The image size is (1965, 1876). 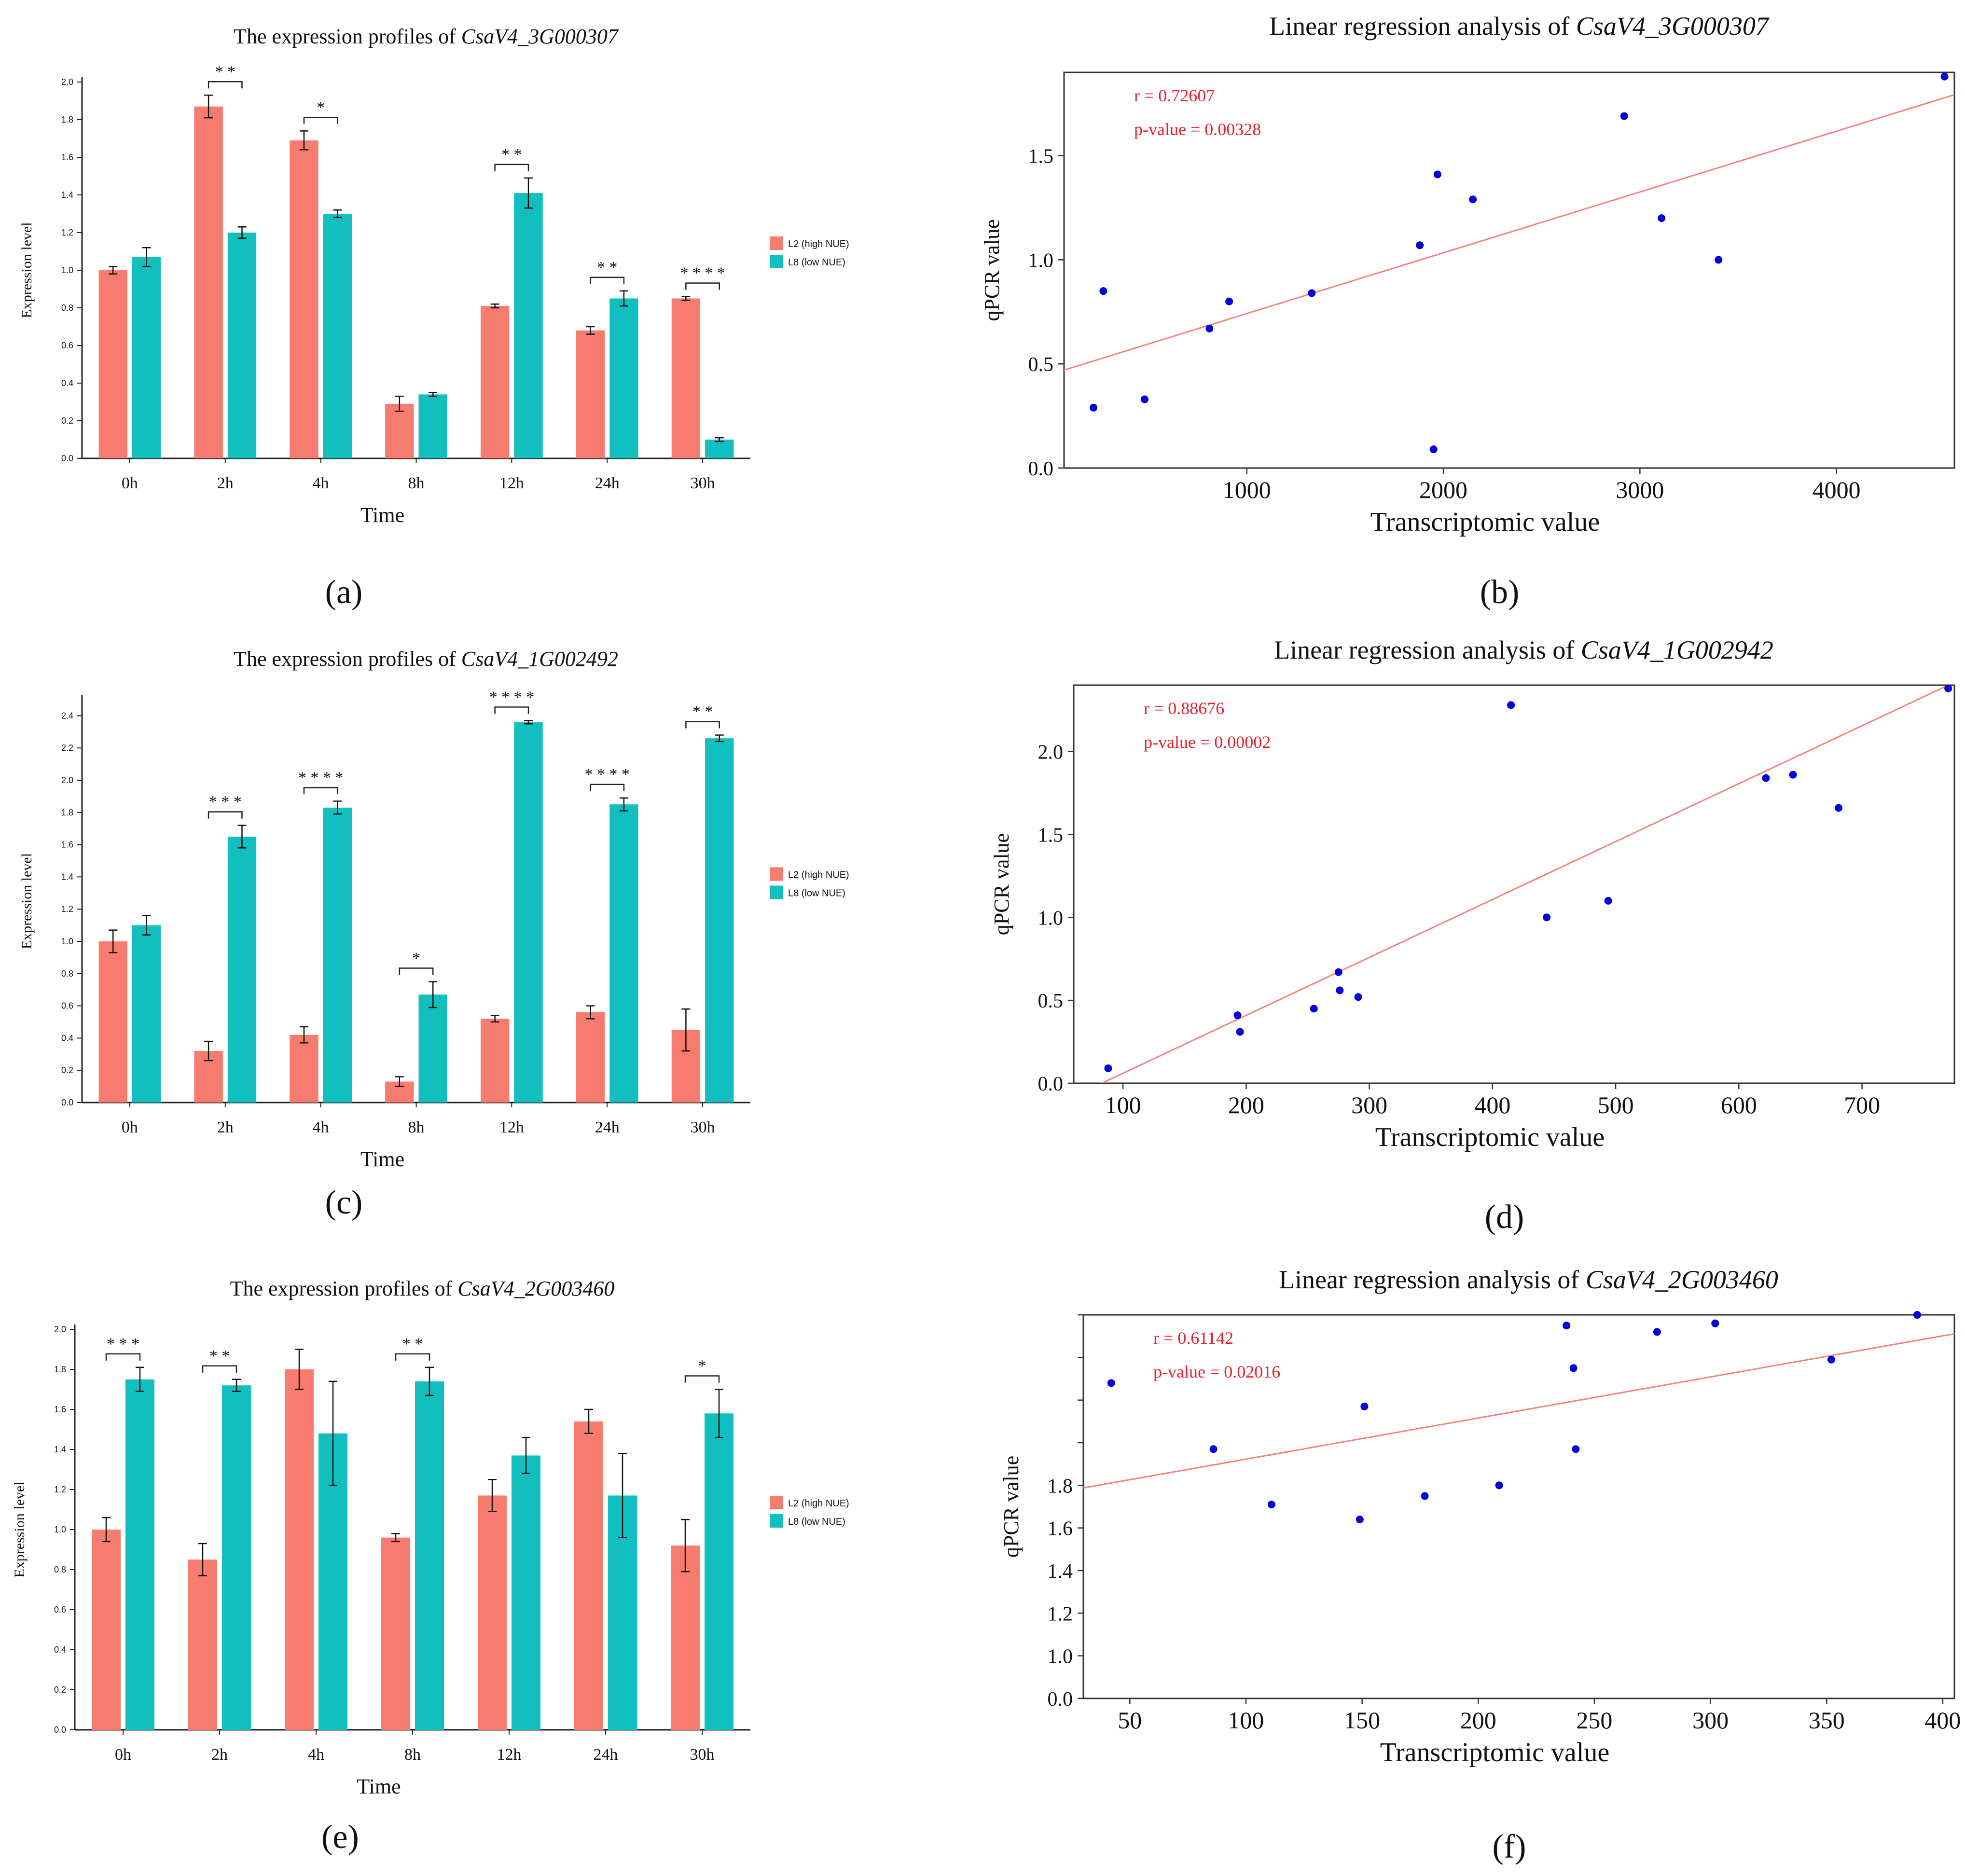 What do you see at coordinates (67, 1038) in the screenshot?
I see `y-tick-label: 0.4` at bounding box center [67, 1038].